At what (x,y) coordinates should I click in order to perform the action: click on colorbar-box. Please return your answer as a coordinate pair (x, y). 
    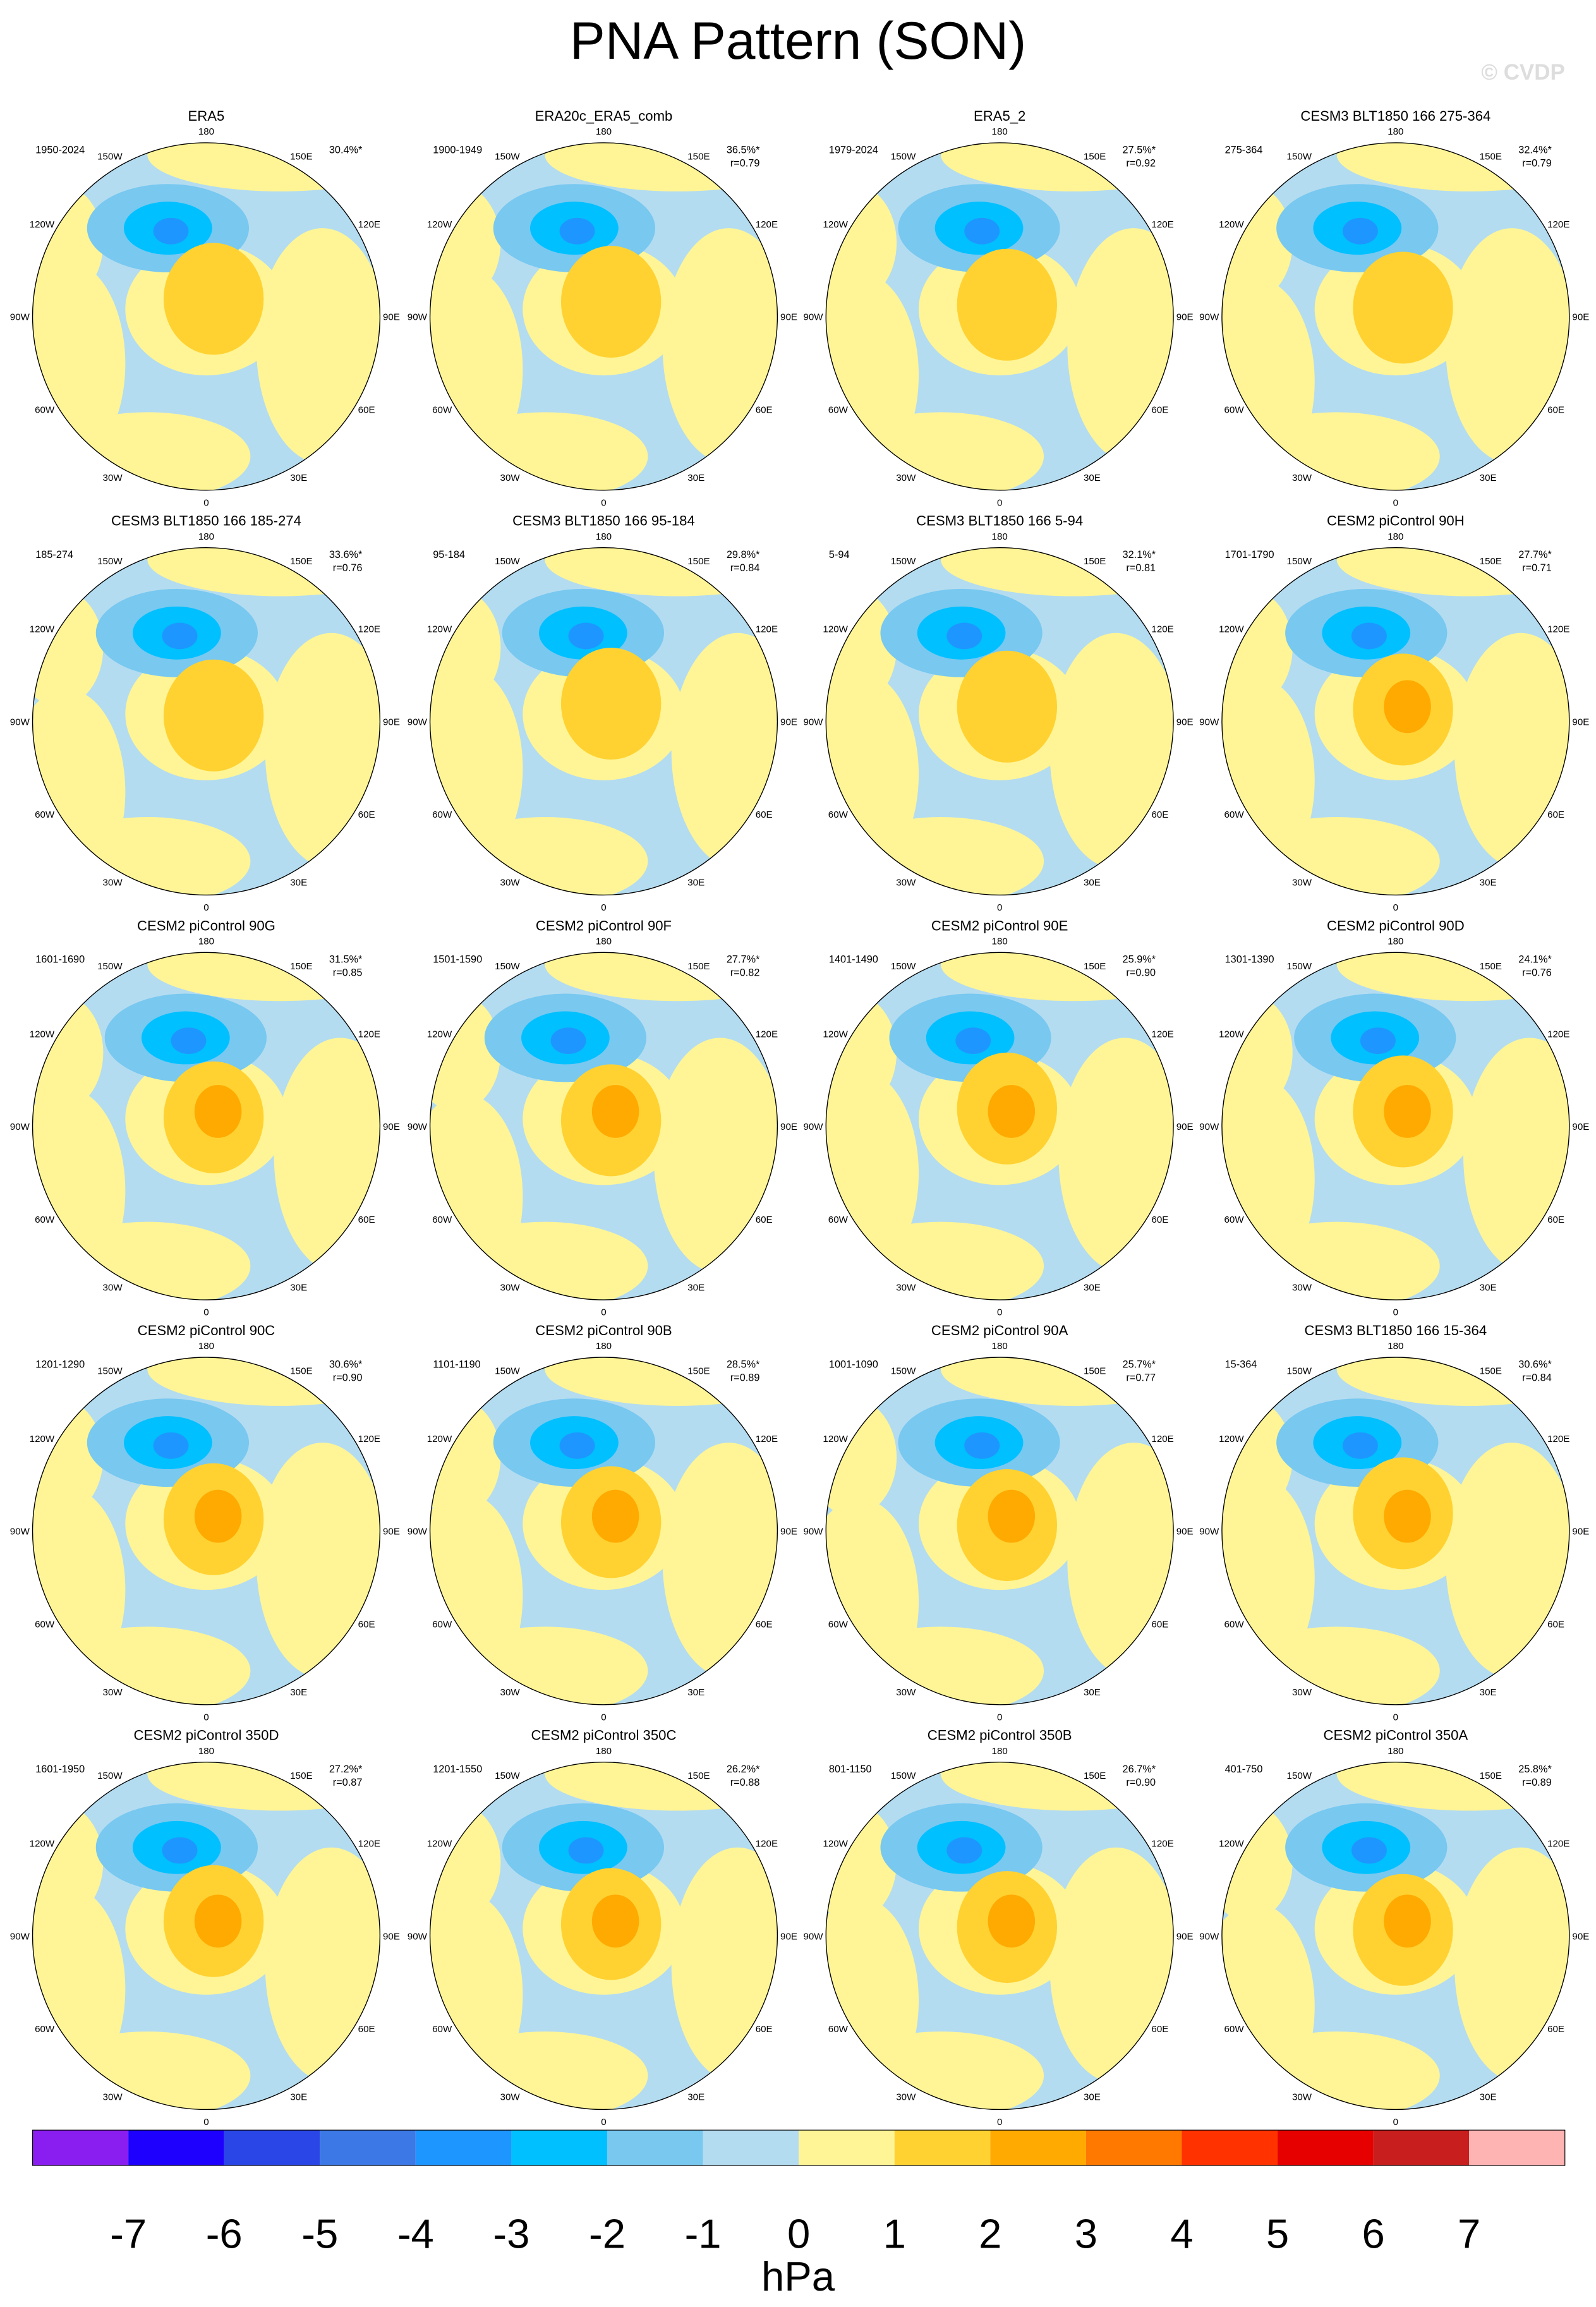
    Looking at the image, I should click on (1133, 2148).